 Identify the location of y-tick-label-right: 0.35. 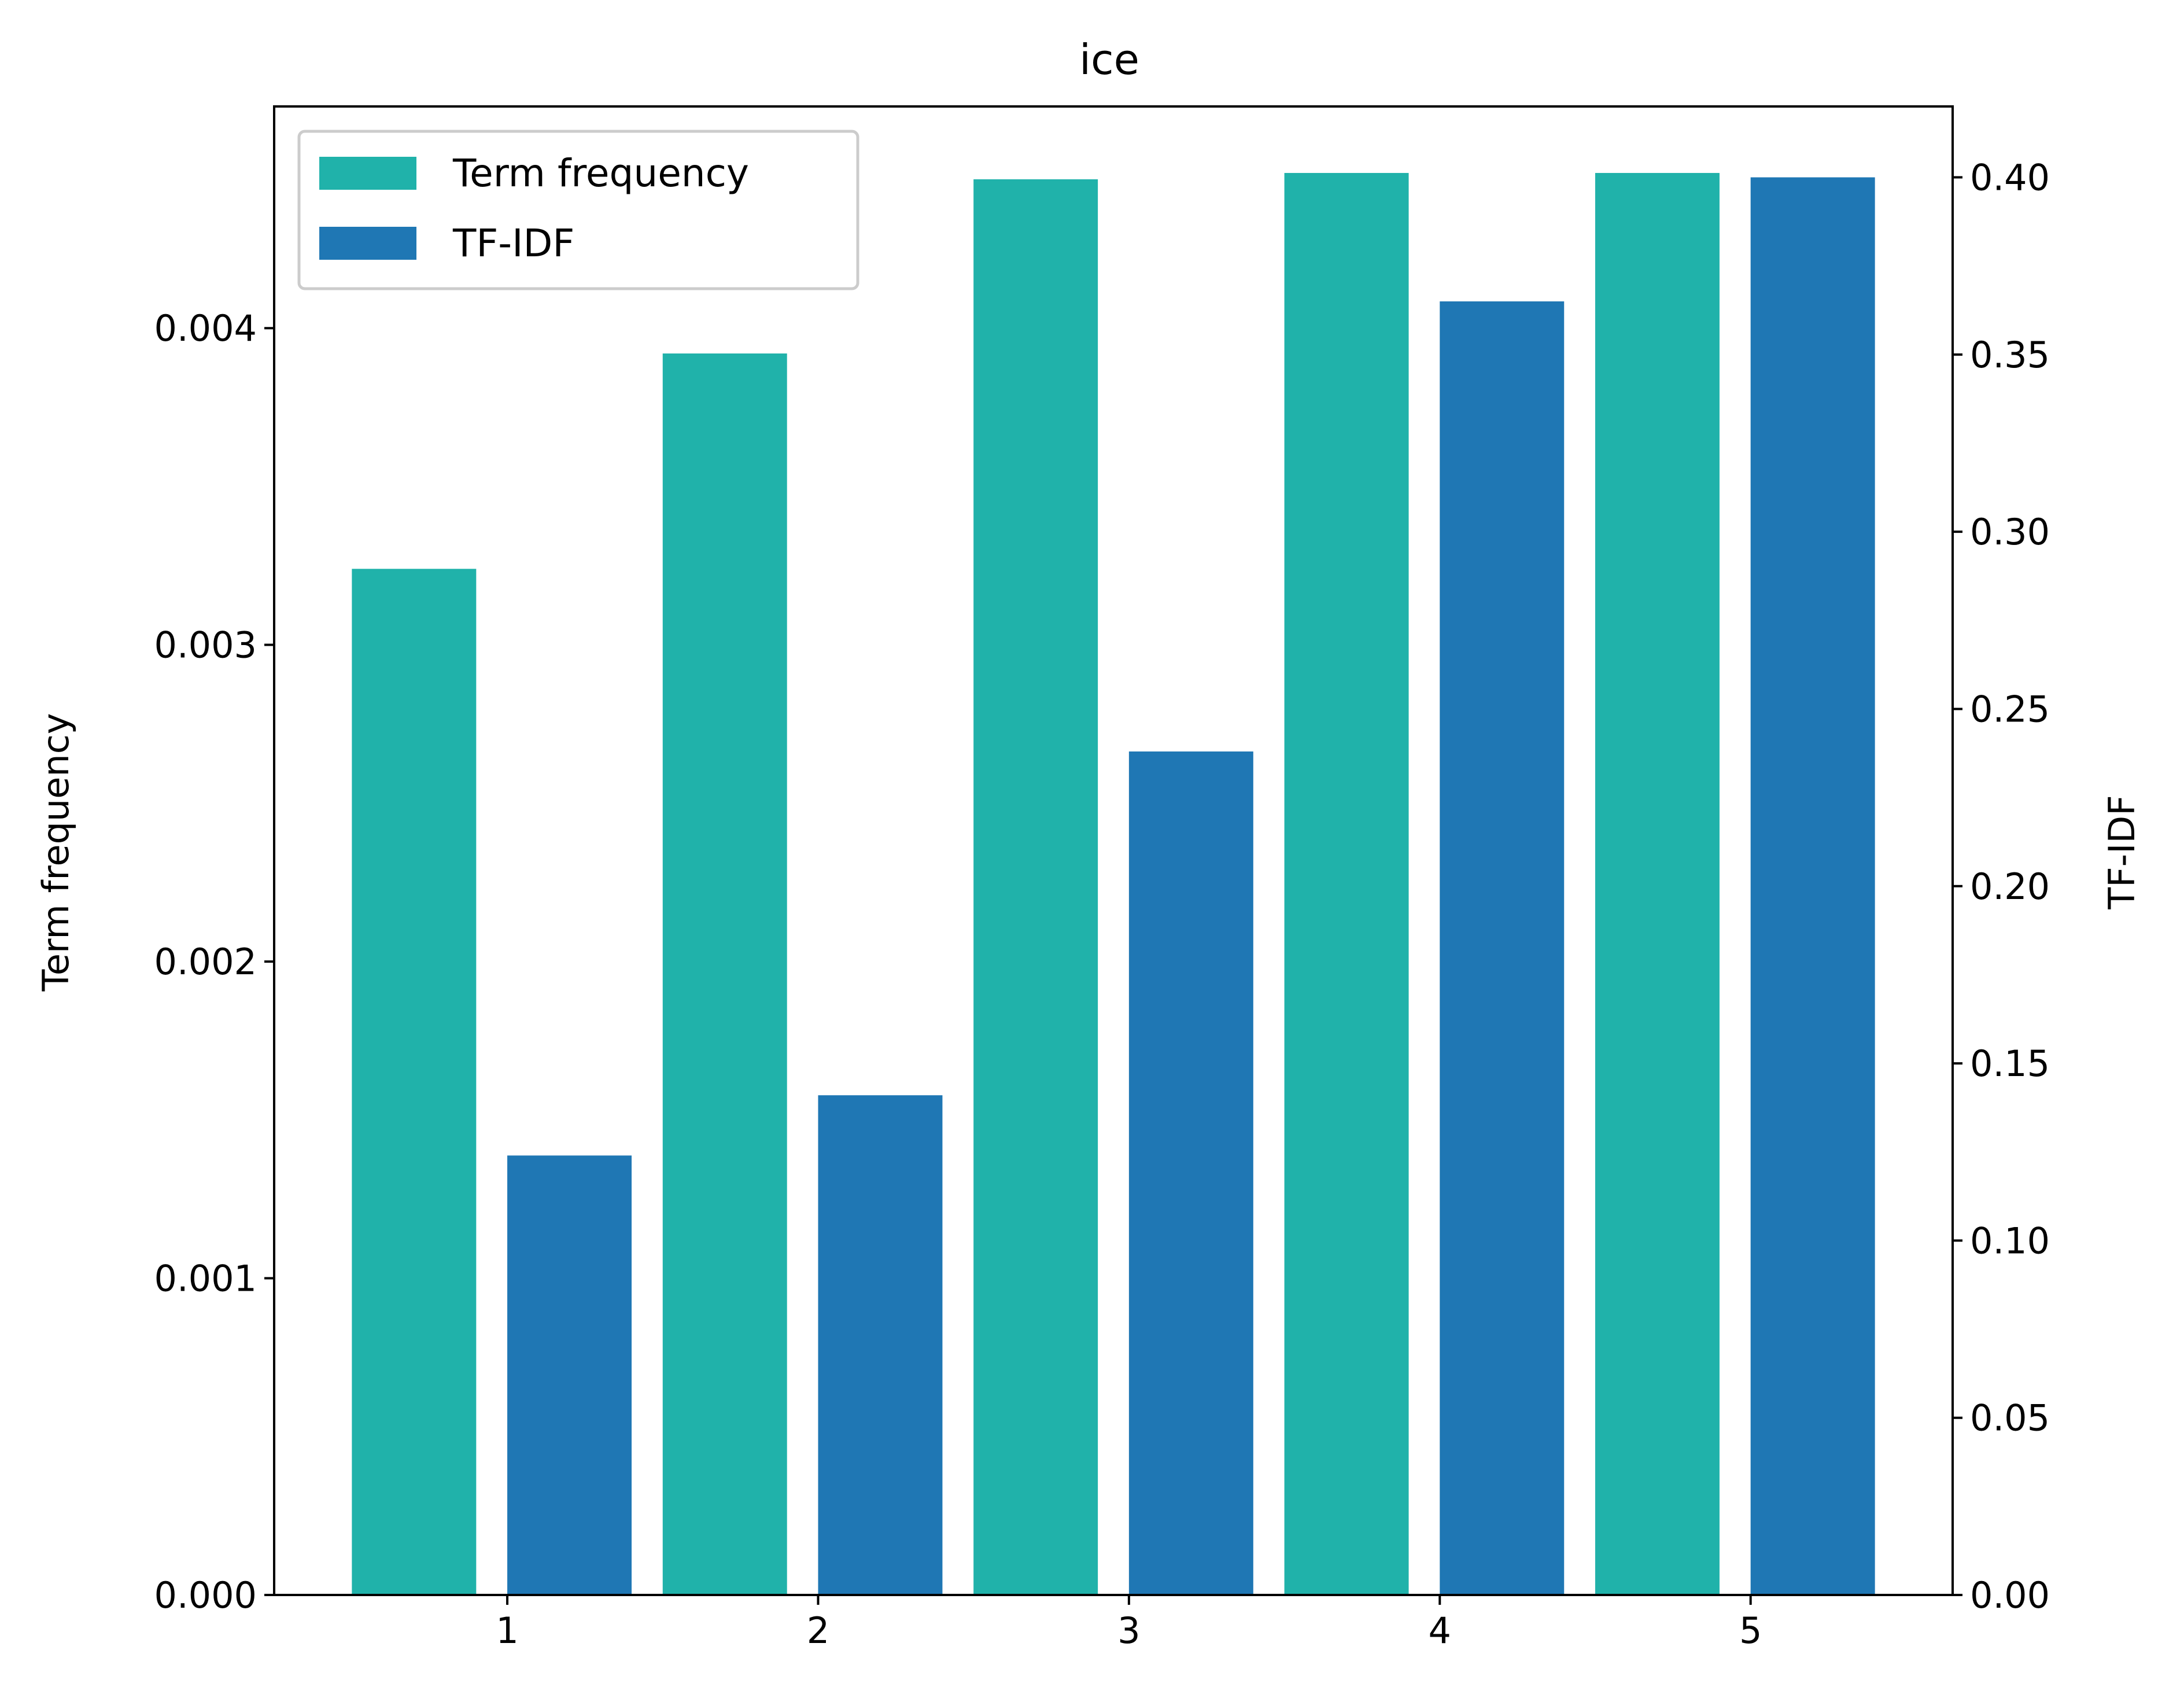
(2010, 355).